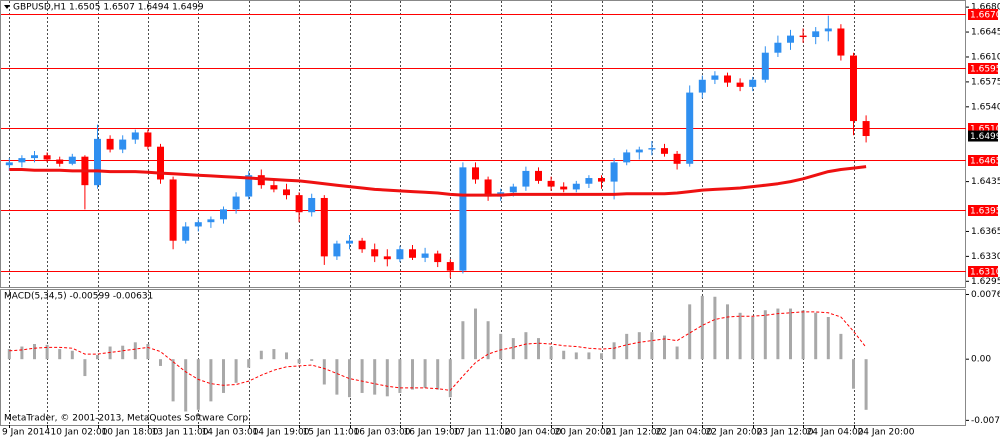 This screenshot has width=1000, height=438. I want to click on moving-average, so click(438, 181).